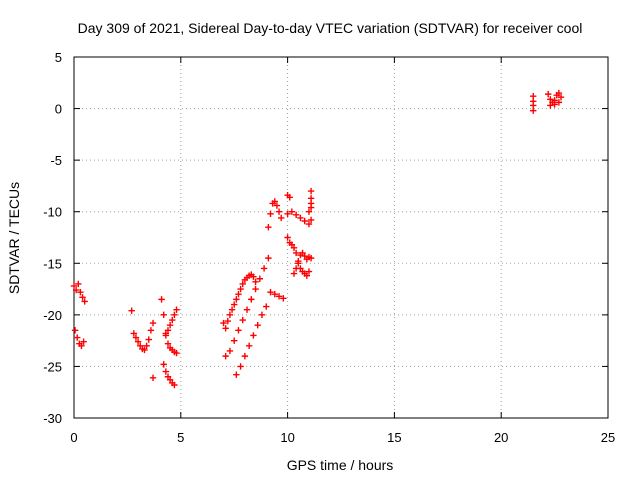 This screenshot has width=640, height=480. Describe the element at coordinates (58, 109) in the screenshot. I see `y-tick-label: 0` at that location.